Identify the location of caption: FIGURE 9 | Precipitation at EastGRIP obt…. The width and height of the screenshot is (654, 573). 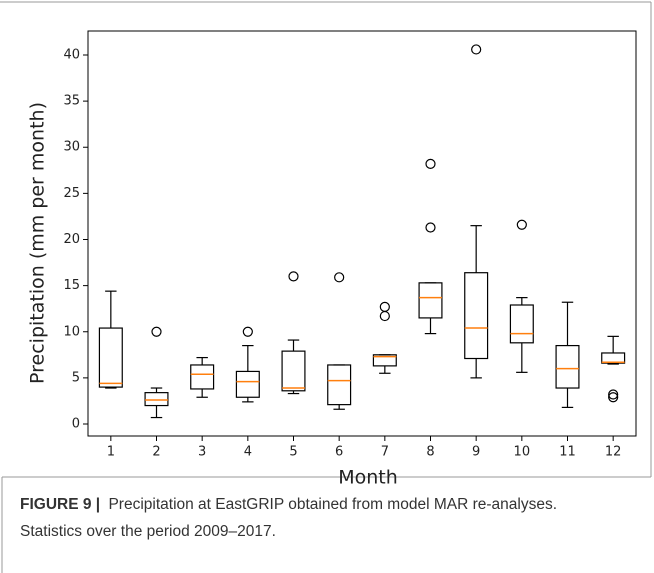
(288, 504).